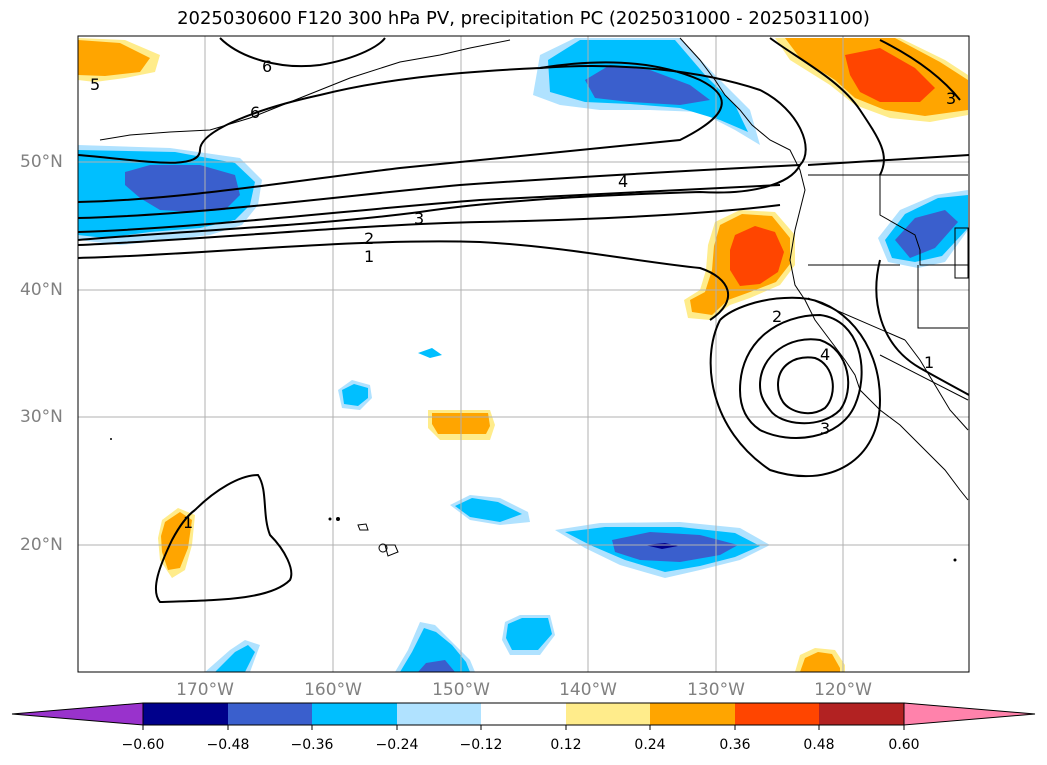 The width and height of the screenshot is (1047, 765). Describe the element at coordinates (41, 417) in the screenshot. I see `lat-label-30n: 30°N` at that location.